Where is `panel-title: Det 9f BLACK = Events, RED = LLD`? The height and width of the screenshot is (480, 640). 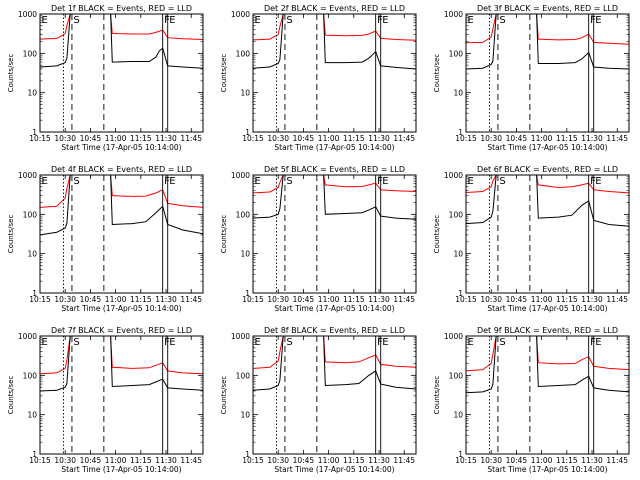
panel-title: Det 9f BLACK = Events, RED = LLD is located at coordinates (547, 330).